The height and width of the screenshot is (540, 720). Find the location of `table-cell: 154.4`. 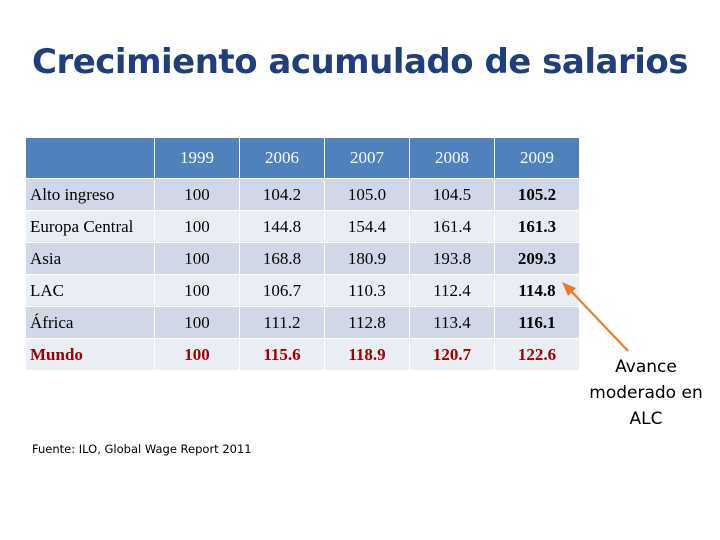

table-cell: 154.4 is located at coordinates (367, 226).